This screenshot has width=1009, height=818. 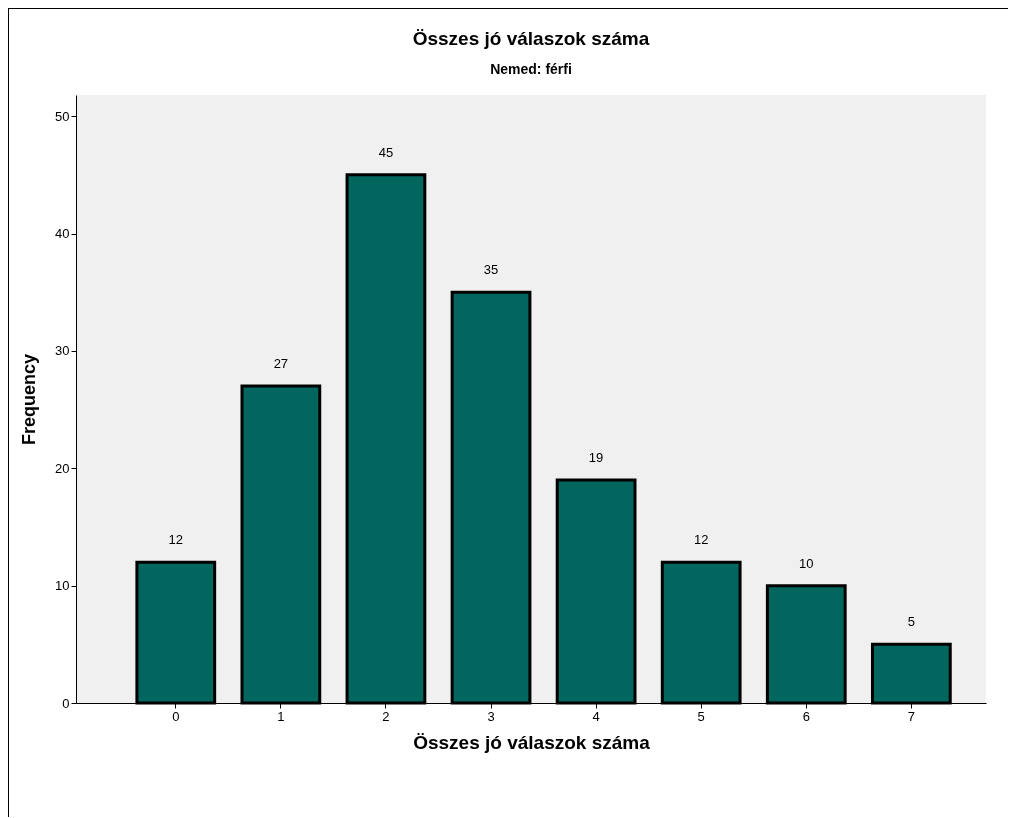 I want to click on x-tick-label: 4, so click(x=596, y=716).